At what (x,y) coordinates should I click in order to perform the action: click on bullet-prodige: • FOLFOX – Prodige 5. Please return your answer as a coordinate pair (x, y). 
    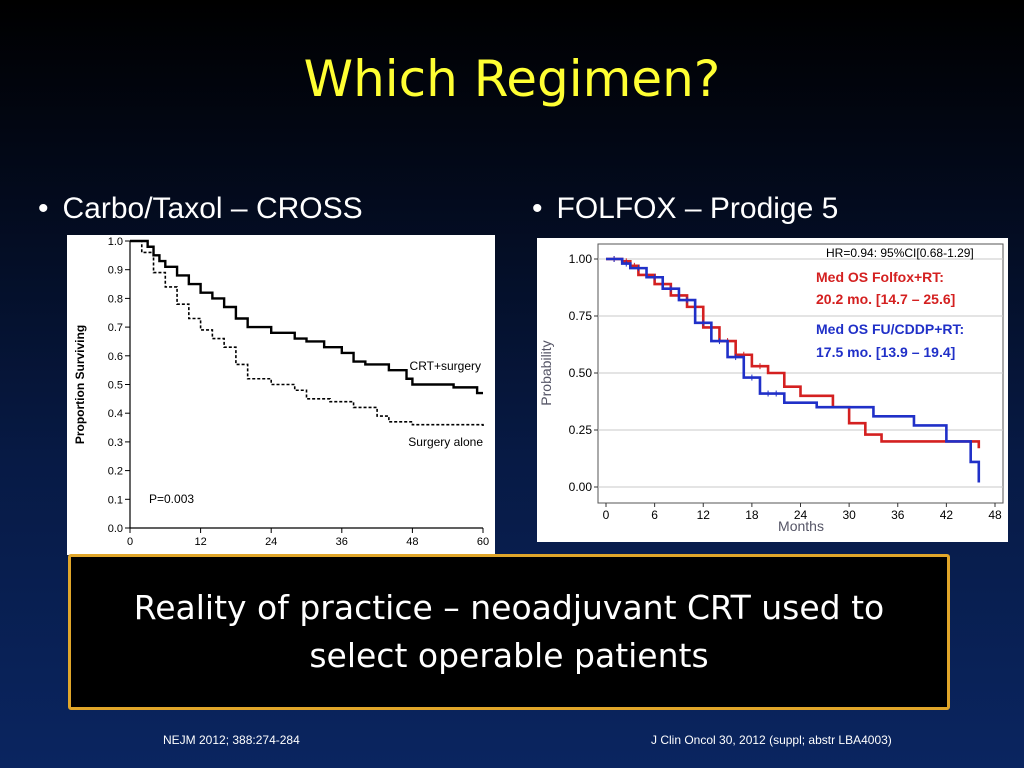
    Looking at the image, I should click on (685, 209).